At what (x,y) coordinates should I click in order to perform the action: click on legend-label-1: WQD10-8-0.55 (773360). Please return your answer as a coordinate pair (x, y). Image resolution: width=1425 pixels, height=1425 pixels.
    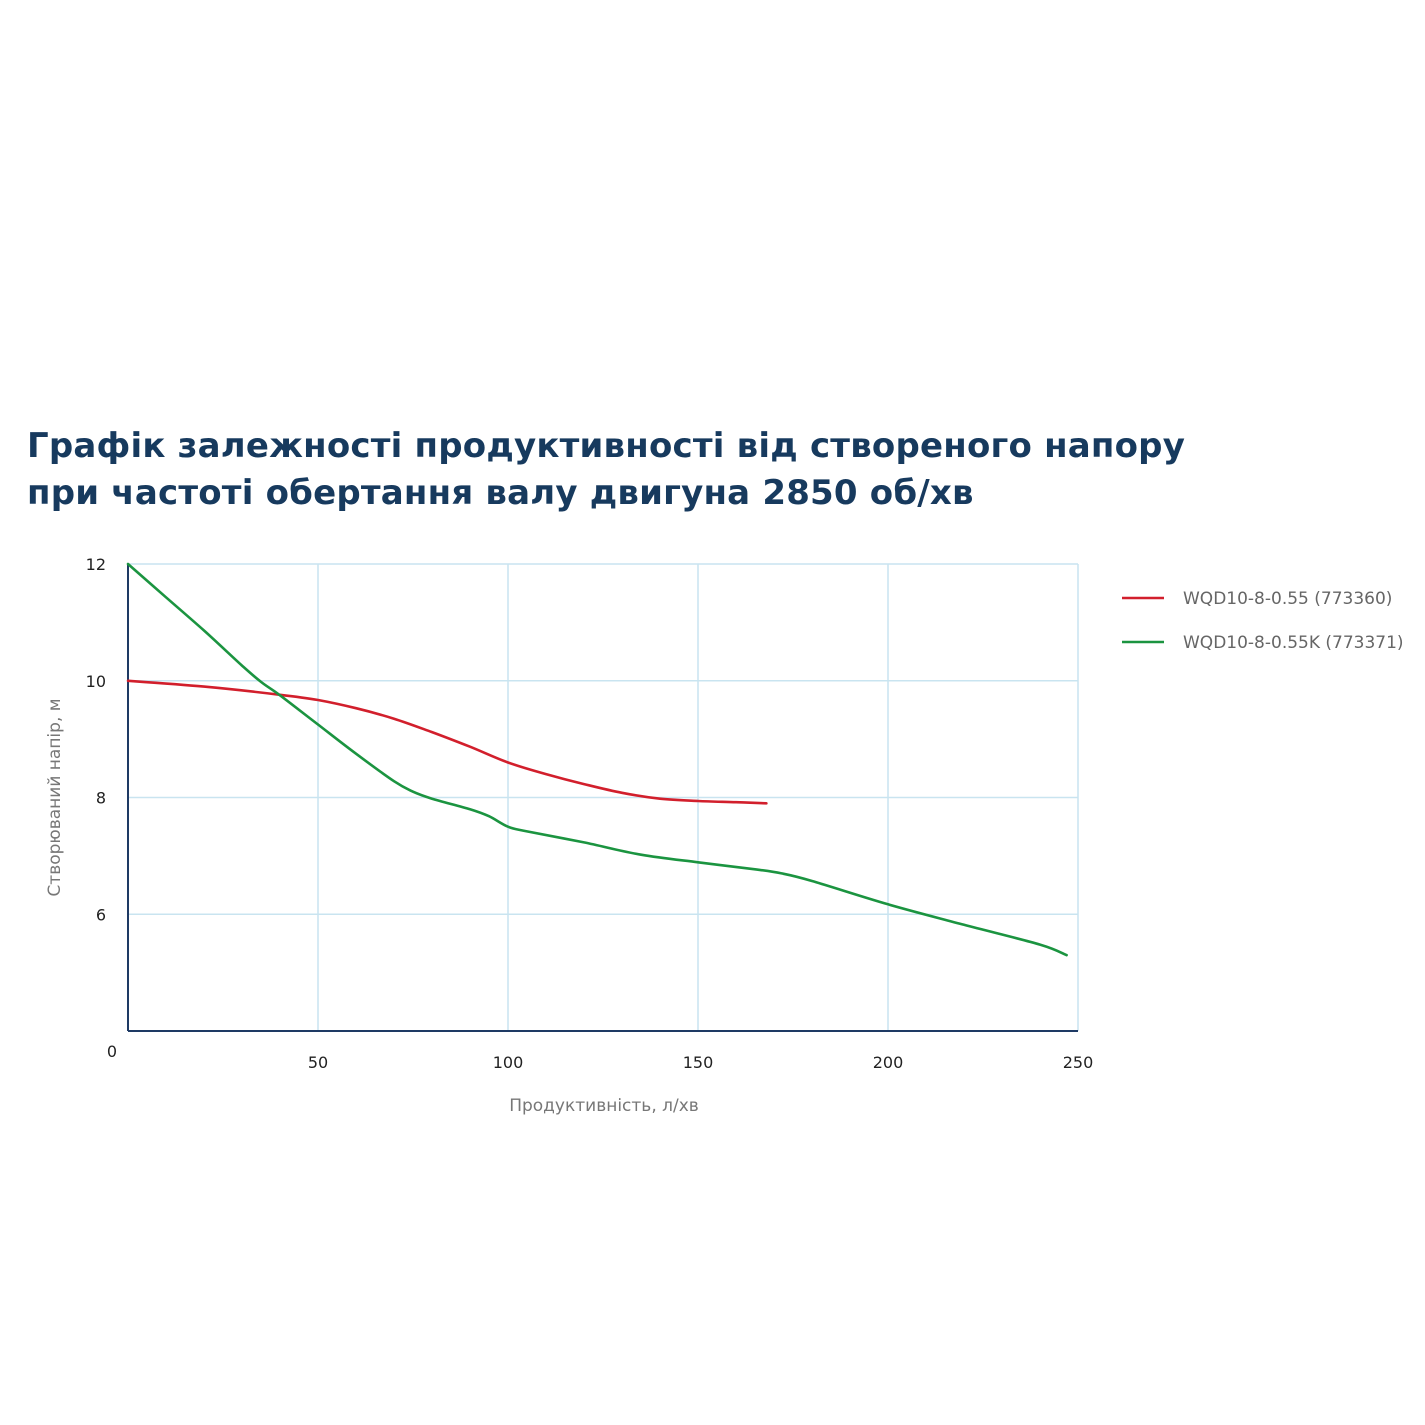
    Looking at the image, I should click on (1287, 599).